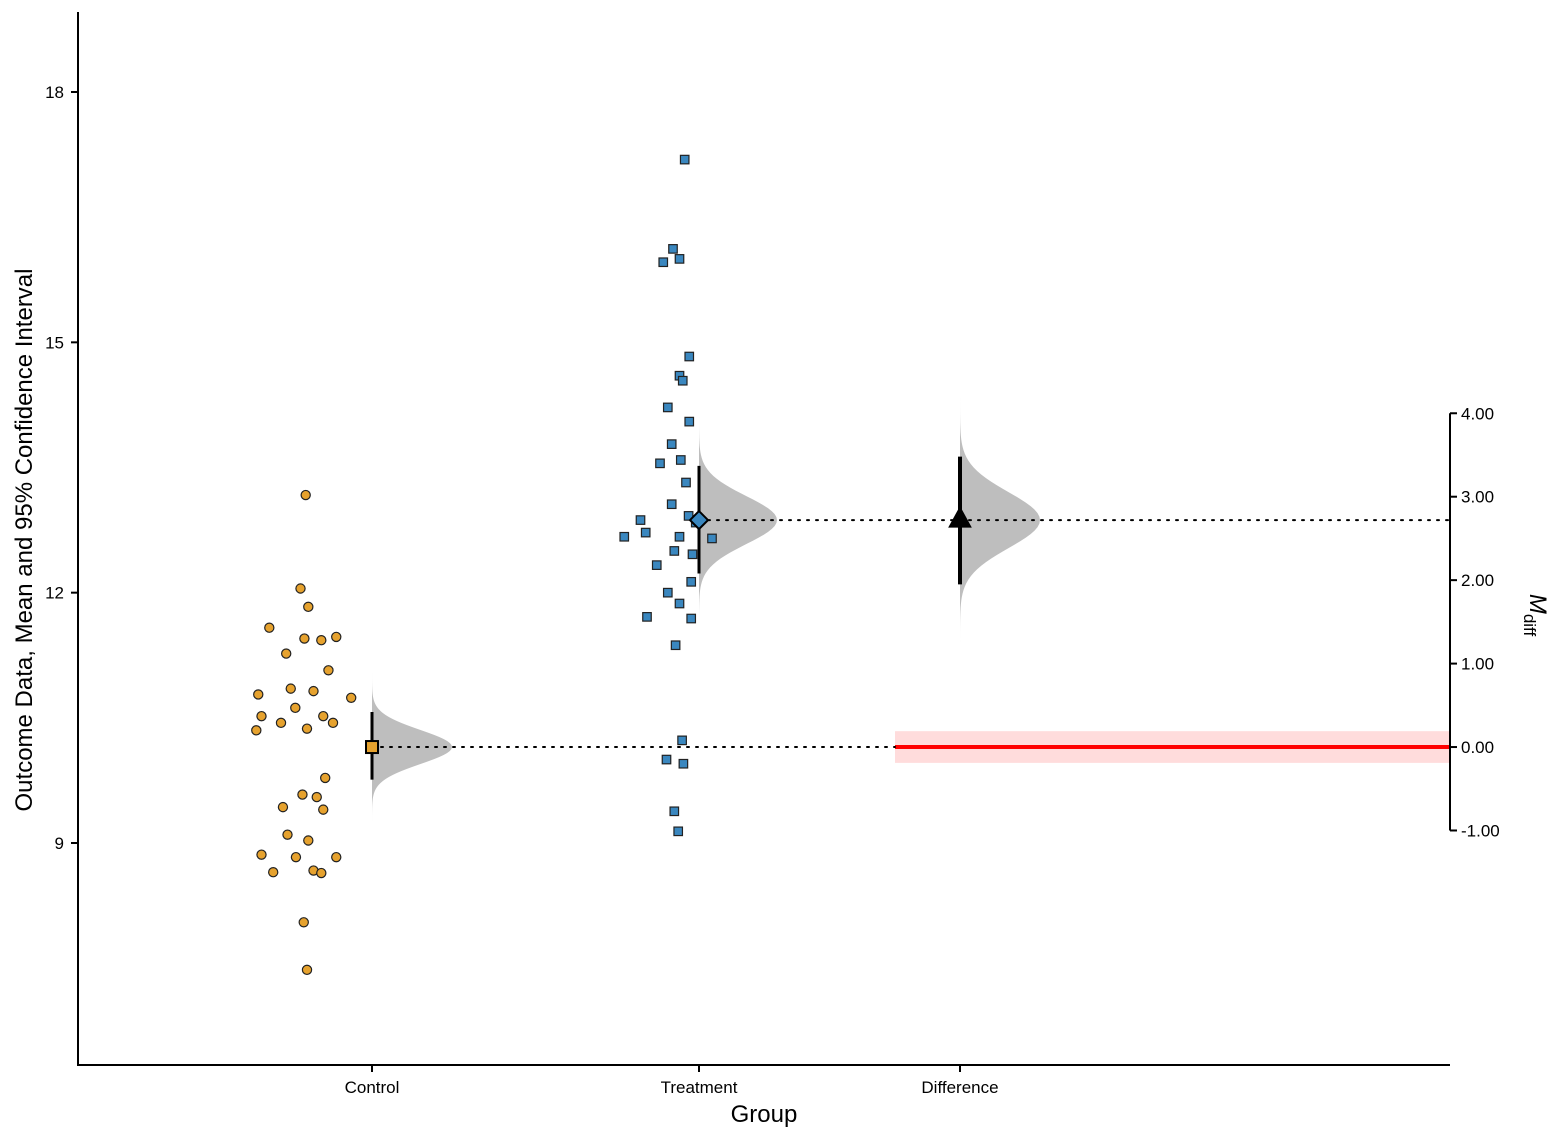 This screenshot has height=1140, width=1560. What do you see at coordinates (372, 747) in the screenshot?
I see `control-mean-marker` at bounding box center [372, 747].